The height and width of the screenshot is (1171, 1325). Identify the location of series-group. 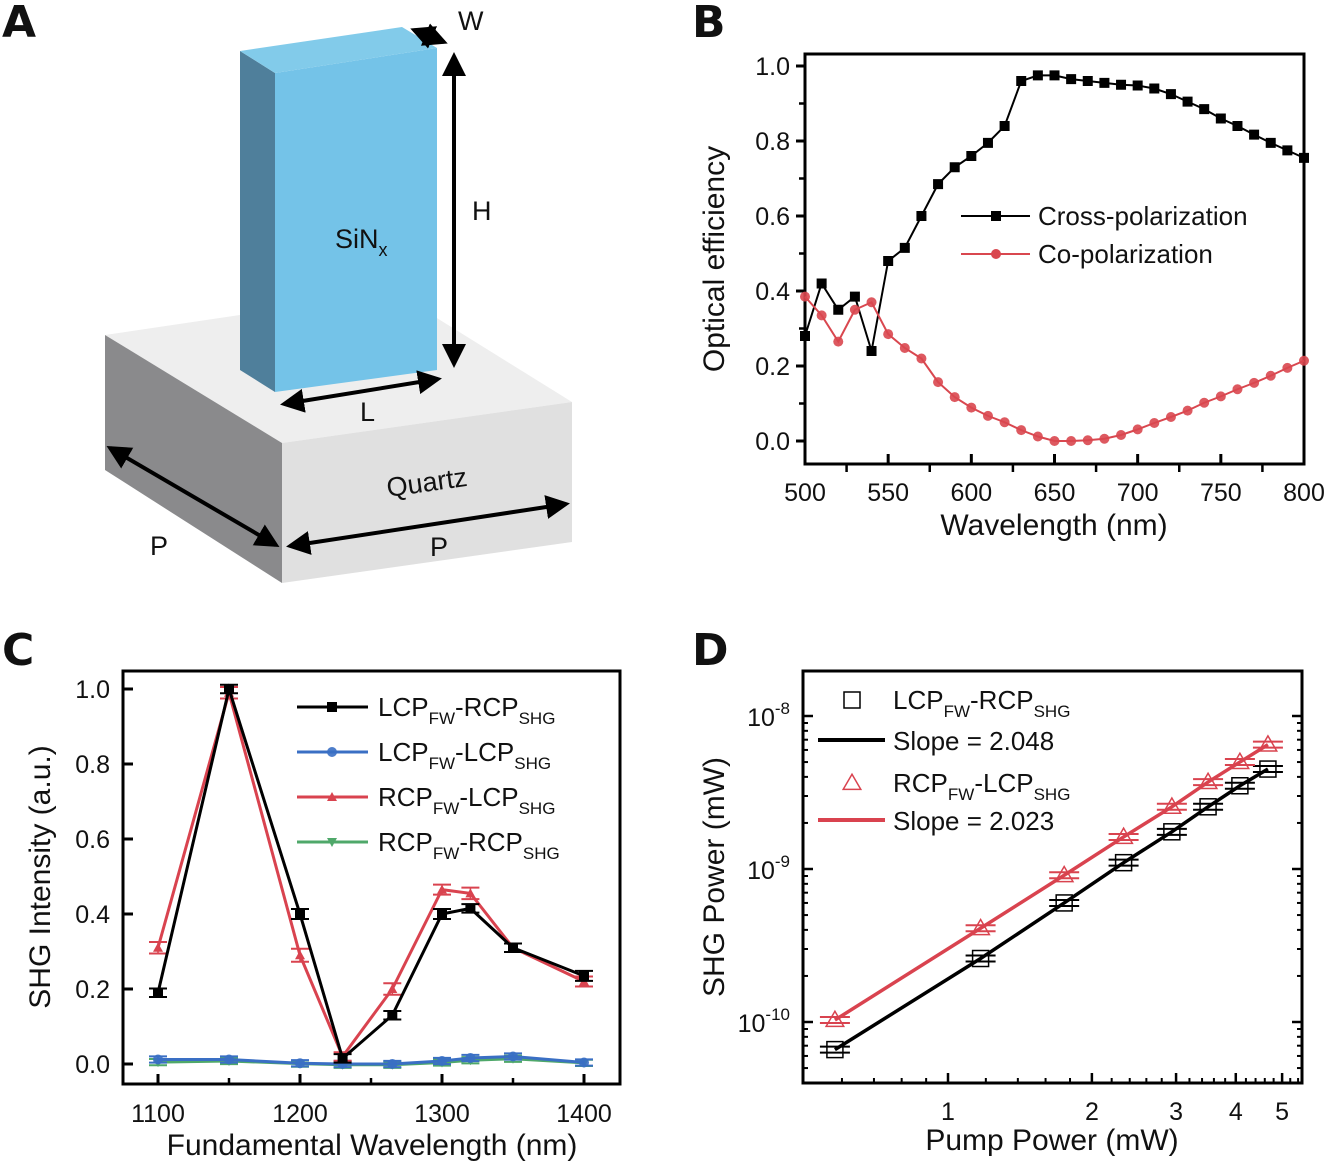
(1054, 258).